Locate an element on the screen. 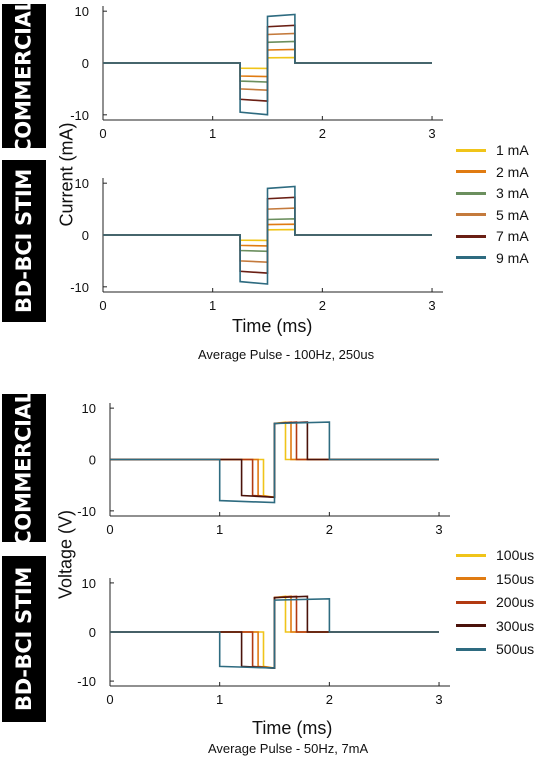 The width and height of the screenshot is (546, 762). legend-item: 5 mA is located at coordinates (492, 215).